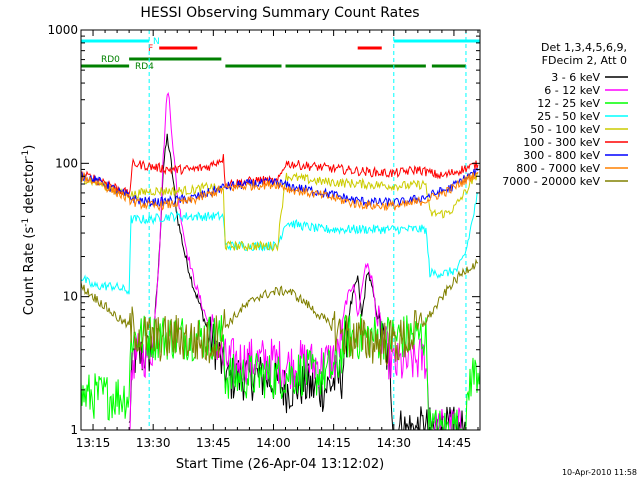  What do you see at coordinates (584, 60) in the screenshot?
I see `legend-header-1: FDecim 2, Att 0` at bounding box center [584, 60].